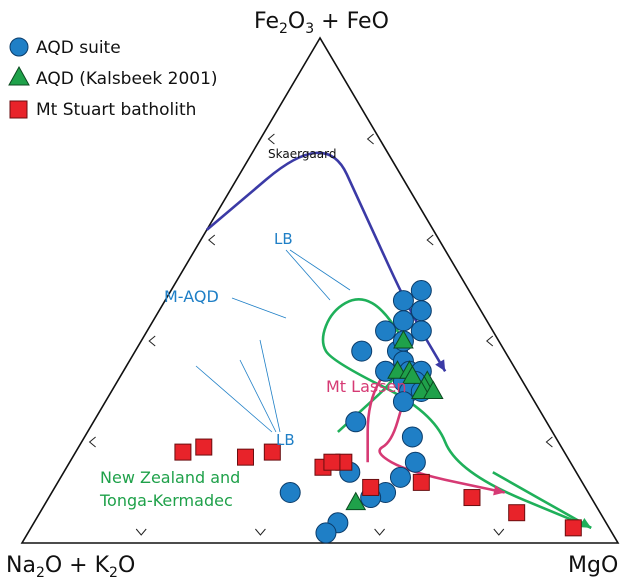 Image resolution: width=624 pixels, height=586 pixels. What do you see at coordinates (19, 75) in the screenshot?
I see `legend-triangle-icon` at bounding box center [19, 75].